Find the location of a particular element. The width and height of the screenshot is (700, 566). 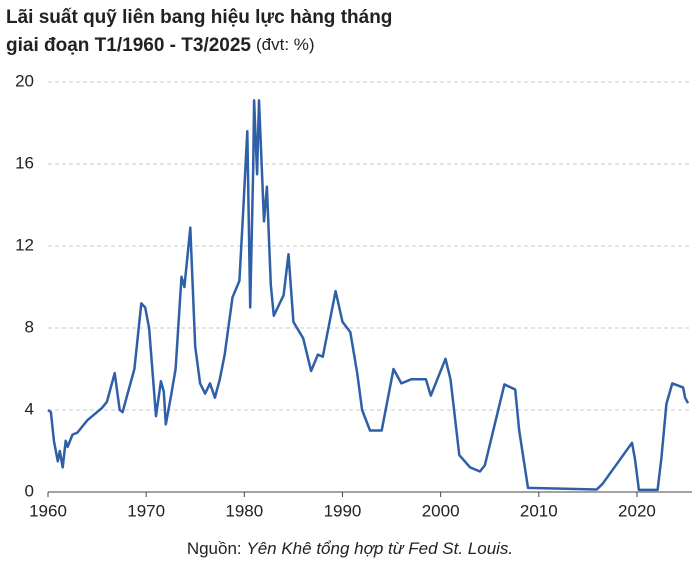

chart-title: giai đoạn T1/1960 - T3/2025 is located at coordinates (128, 45).